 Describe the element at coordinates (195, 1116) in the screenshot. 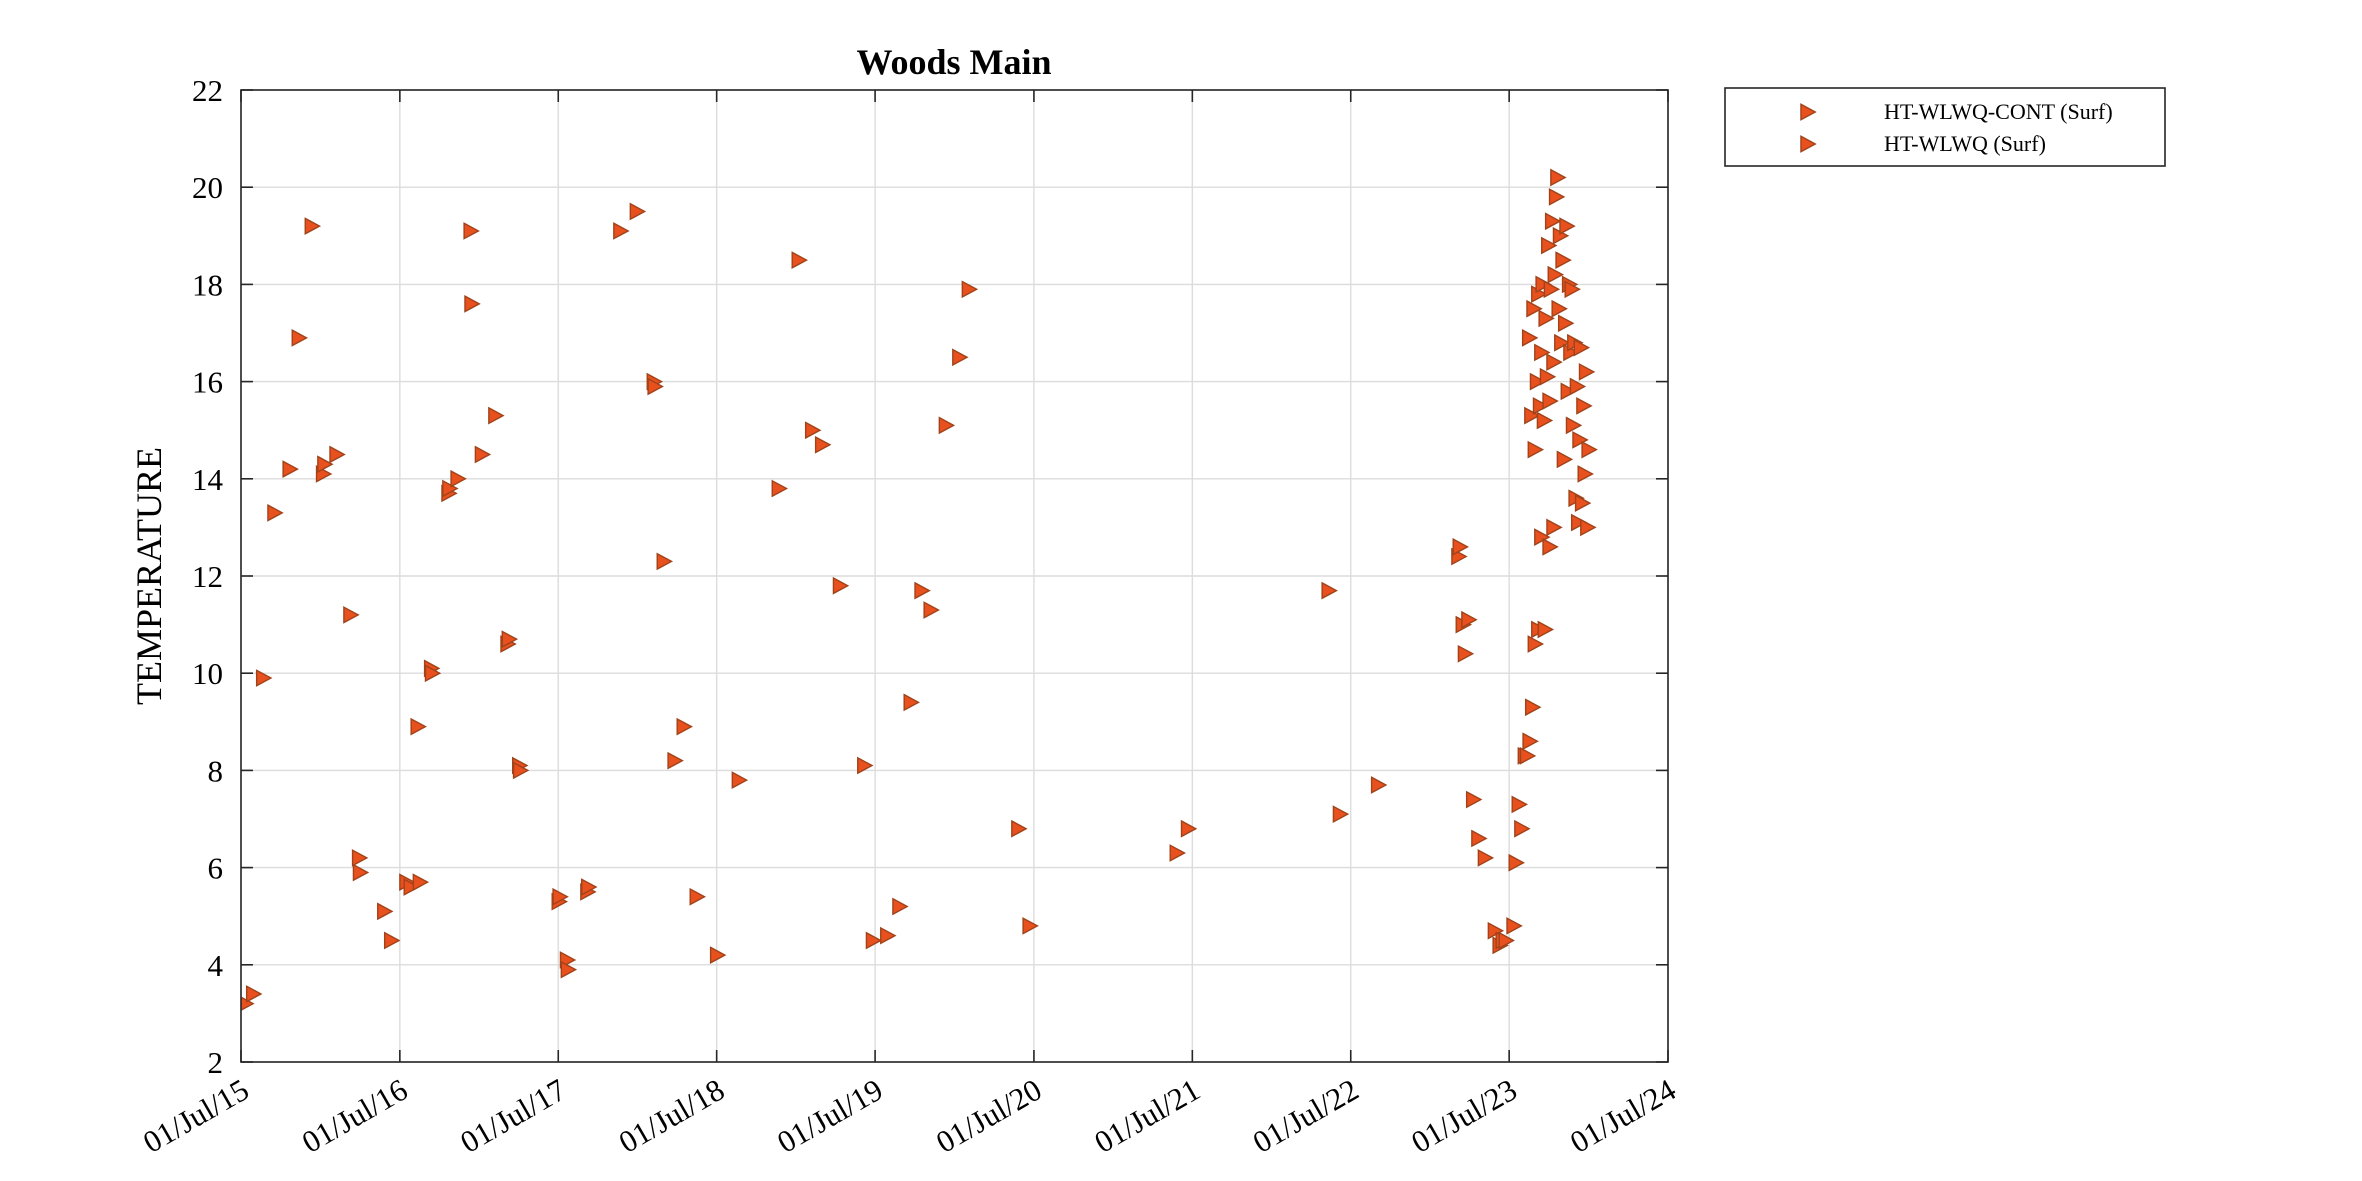

I see `x-tick-label: 01/Jul/15` at that location.